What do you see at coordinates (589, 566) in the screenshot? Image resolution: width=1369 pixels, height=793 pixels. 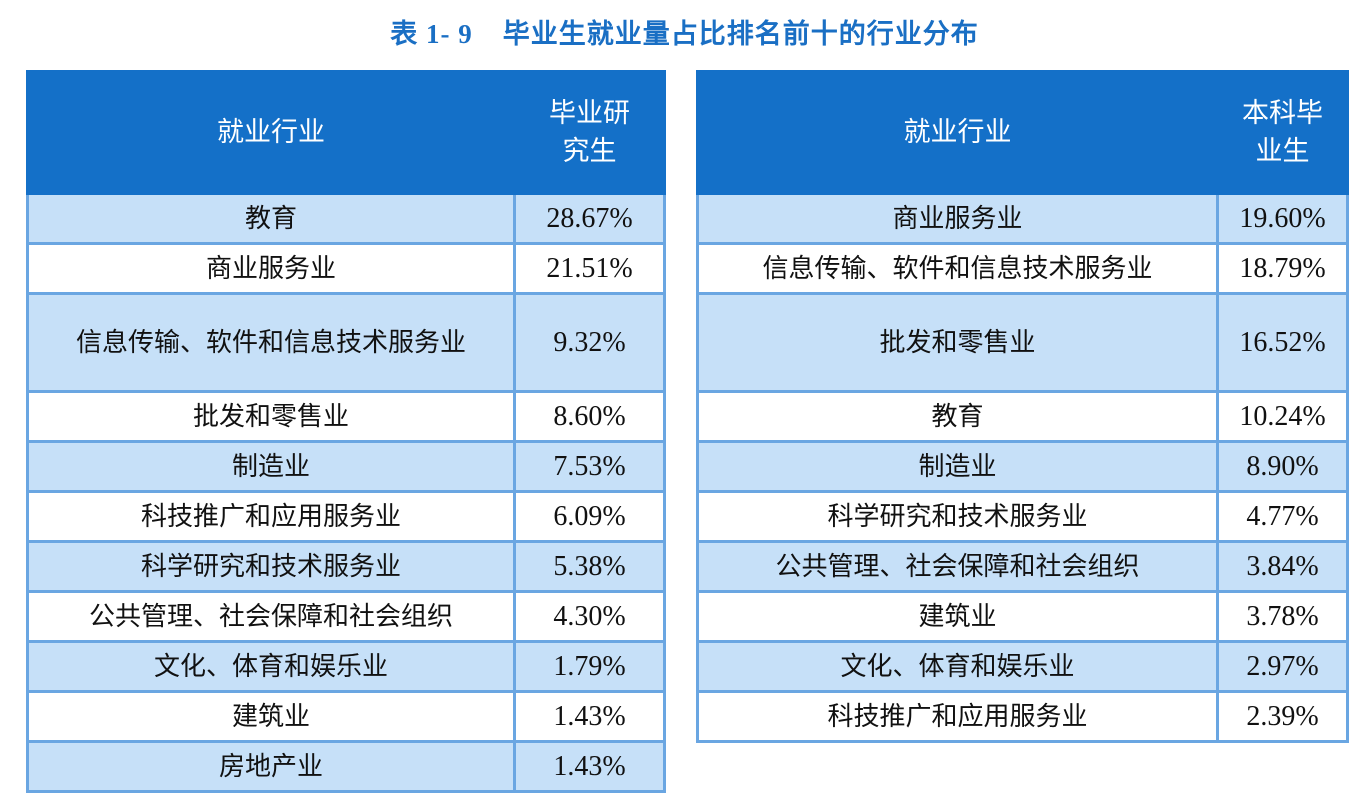 I see `share-cell: 5.38%` at bounding box center [589, 566].